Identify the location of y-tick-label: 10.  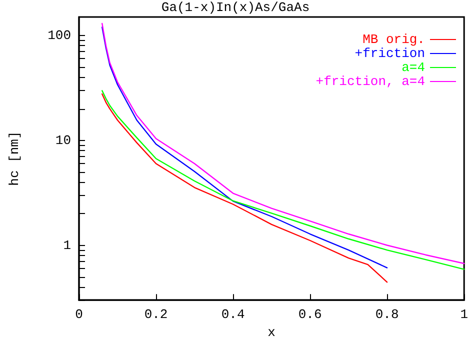
(63, 140).